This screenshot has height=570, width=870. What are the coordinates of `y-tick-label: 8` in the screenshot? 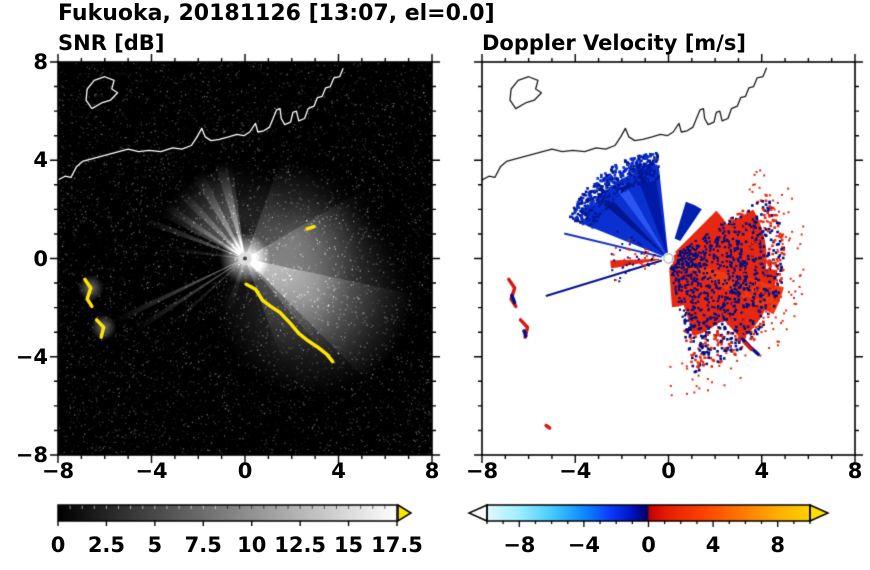 It's located at (40, 62).